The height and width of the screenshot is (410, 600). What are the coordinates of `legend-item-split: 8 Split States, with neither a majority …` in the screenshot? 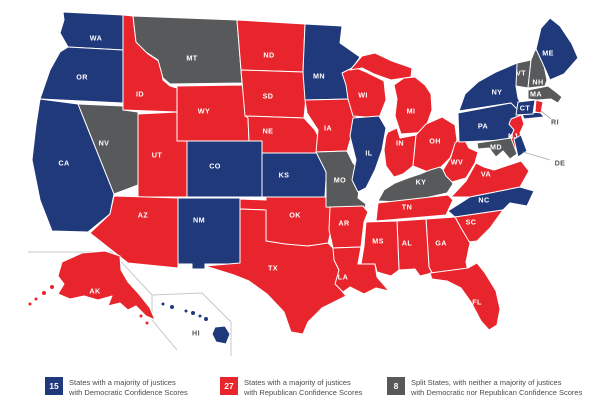 It's located at (484, 387).